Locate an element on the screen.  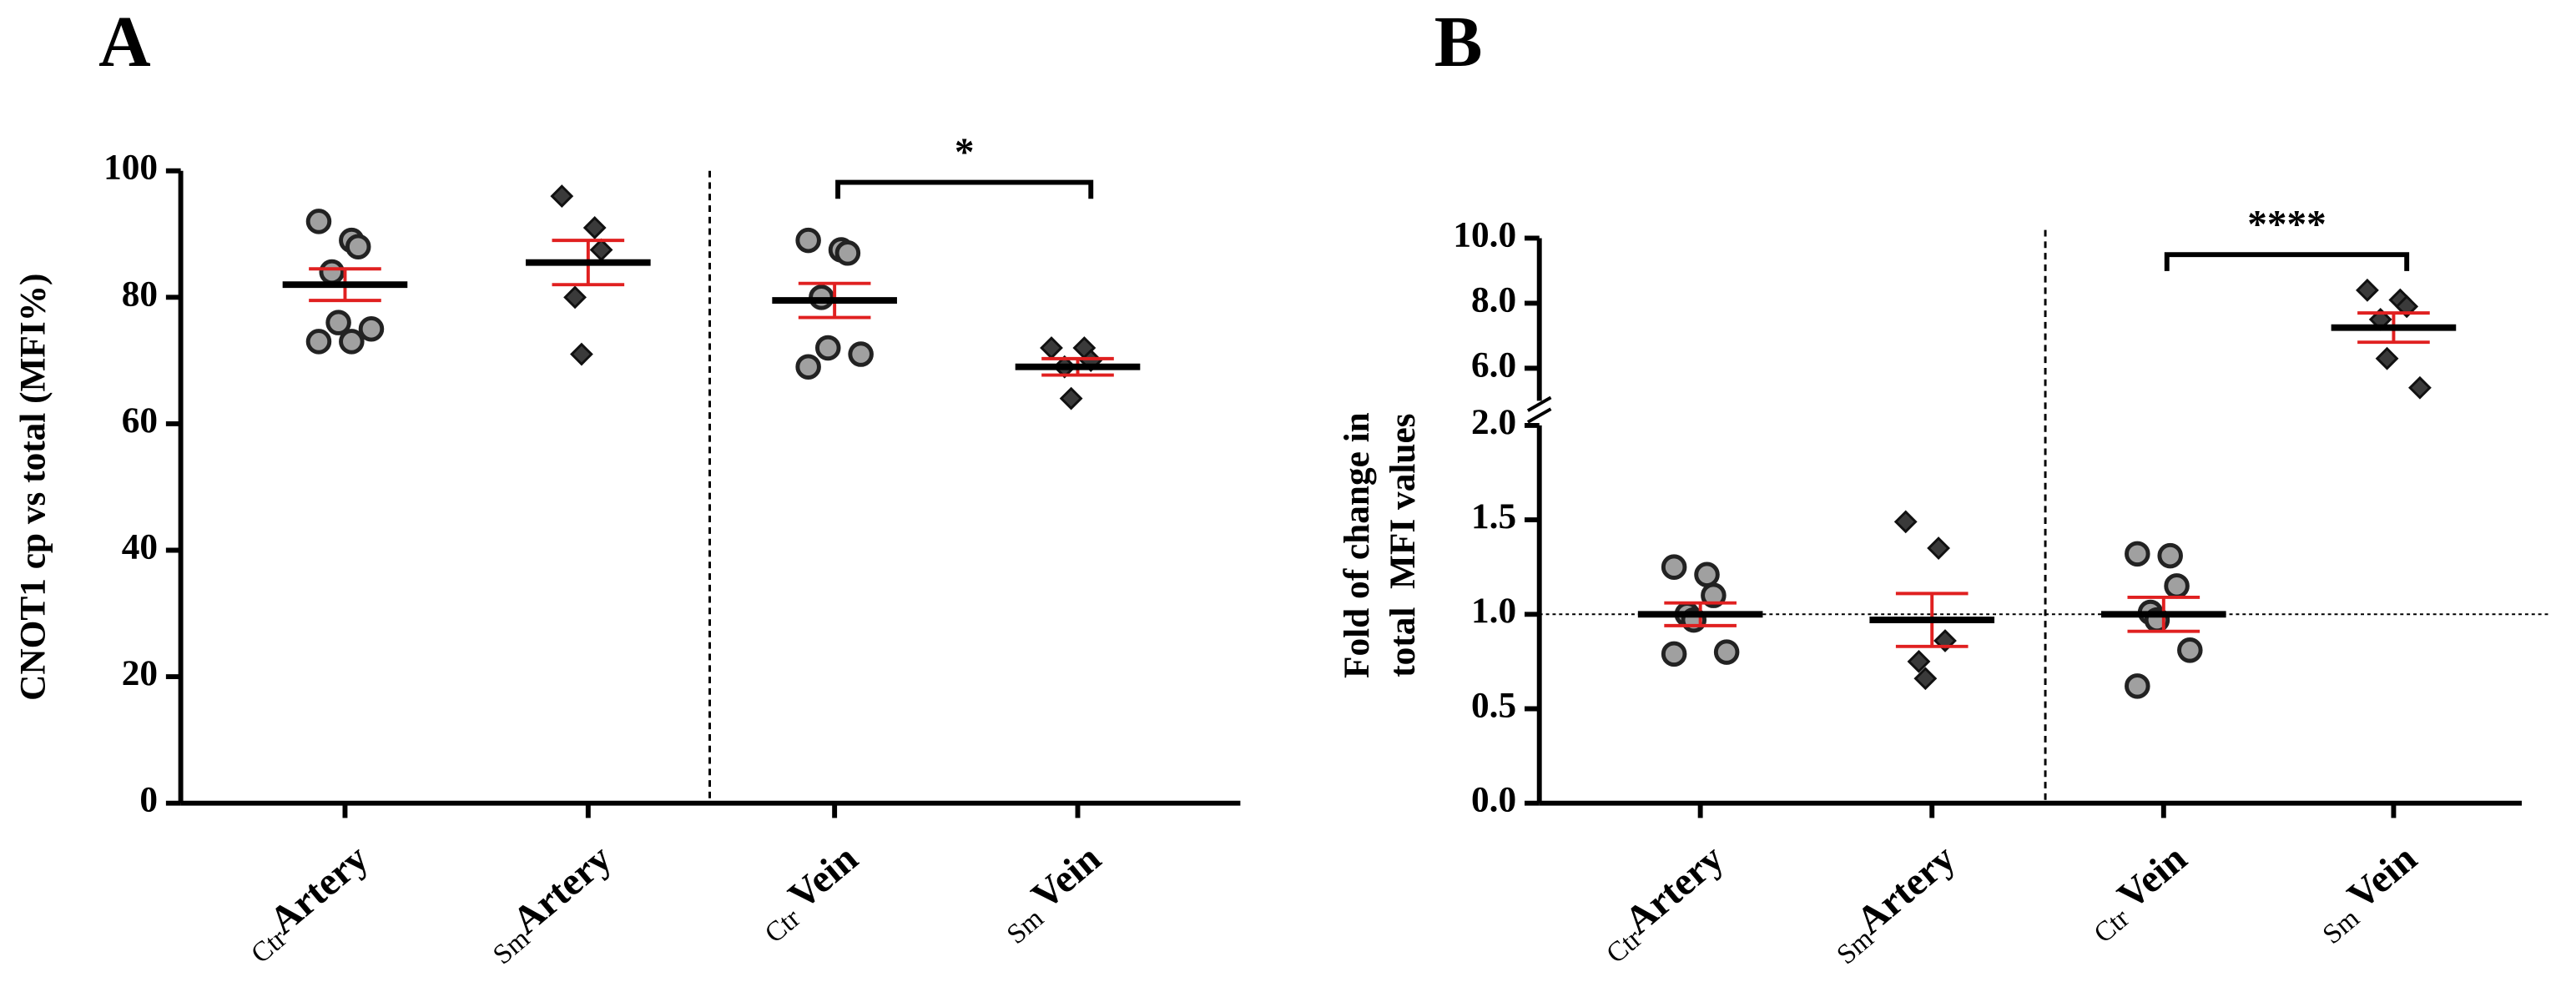
y-tick-label: 2.0 is located at coordinates (1493, 422).